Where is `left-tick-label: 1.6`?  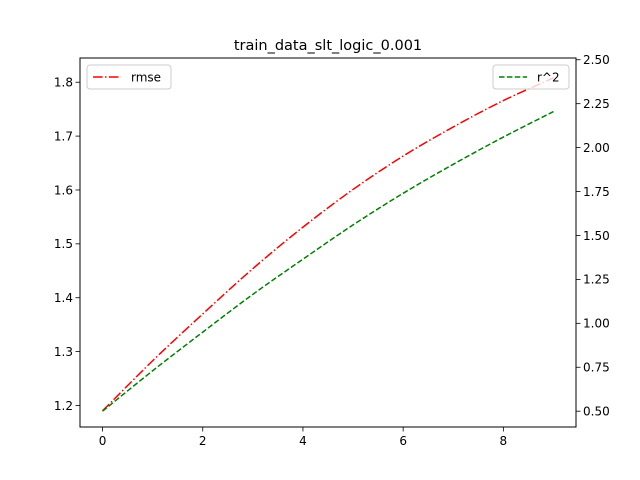
left-tick-label: 1.6 is located at coordinates (63, 190).